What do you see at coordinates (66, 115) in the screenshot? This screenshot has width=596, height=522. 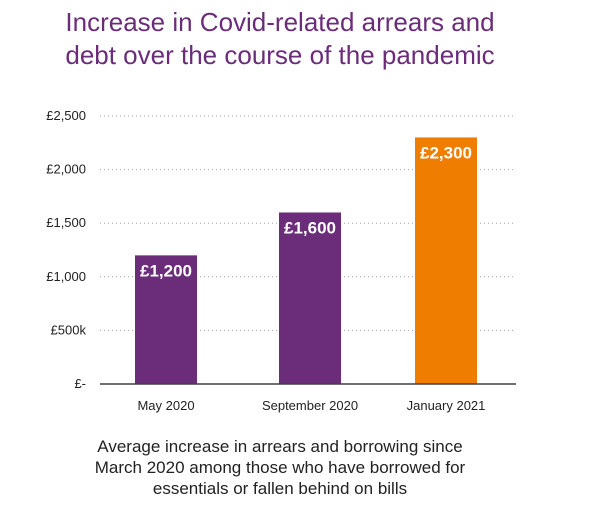 I see `y-tick-label: £2,500` at bounding box center [66, 115].